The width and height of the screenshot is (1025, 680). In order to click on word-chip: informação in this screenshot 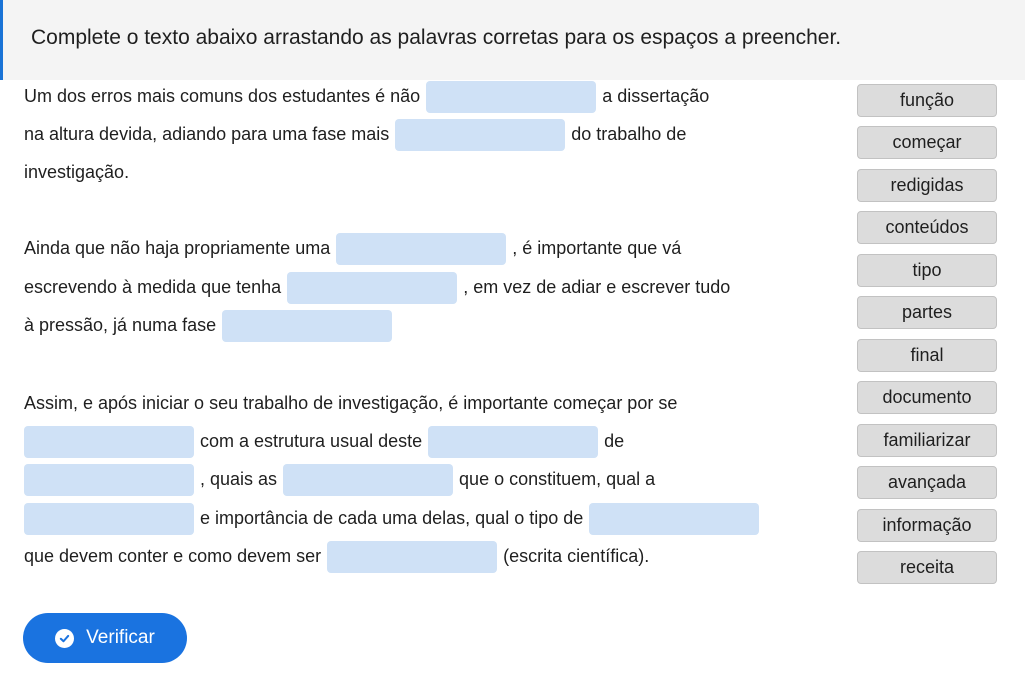, I will do `click(927, 525)`.